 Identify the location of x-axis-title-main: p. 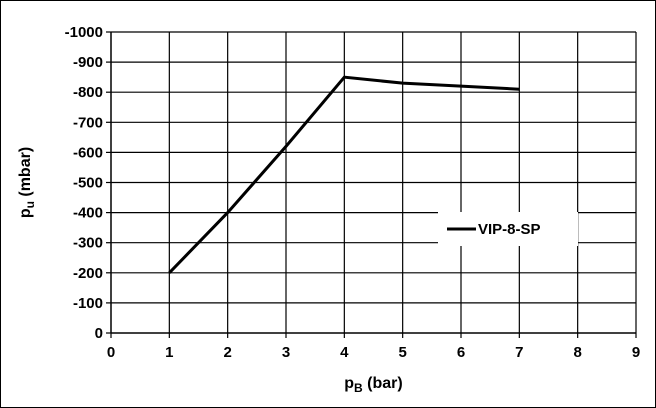
(349, 383).